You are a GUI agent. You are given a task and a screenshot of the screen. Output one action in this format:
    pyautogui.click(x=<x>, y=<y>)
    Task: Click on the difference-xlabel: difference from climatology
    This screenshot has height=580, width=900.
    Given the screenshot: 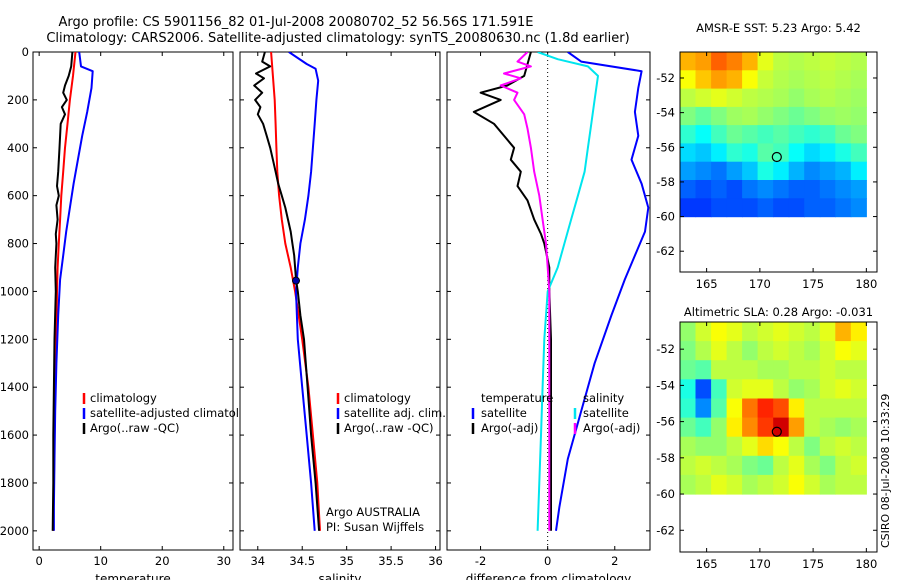 What is the action you would take?
    pyautogui.click(x=549, y=576)
    